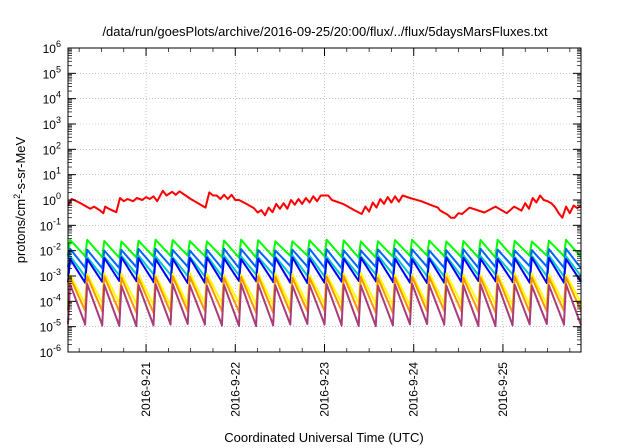 The height and width of the screenshot is (448, 640). I want to click on y-axis-label: protons/cm2-s-sr-MeV, so click(20, 199).